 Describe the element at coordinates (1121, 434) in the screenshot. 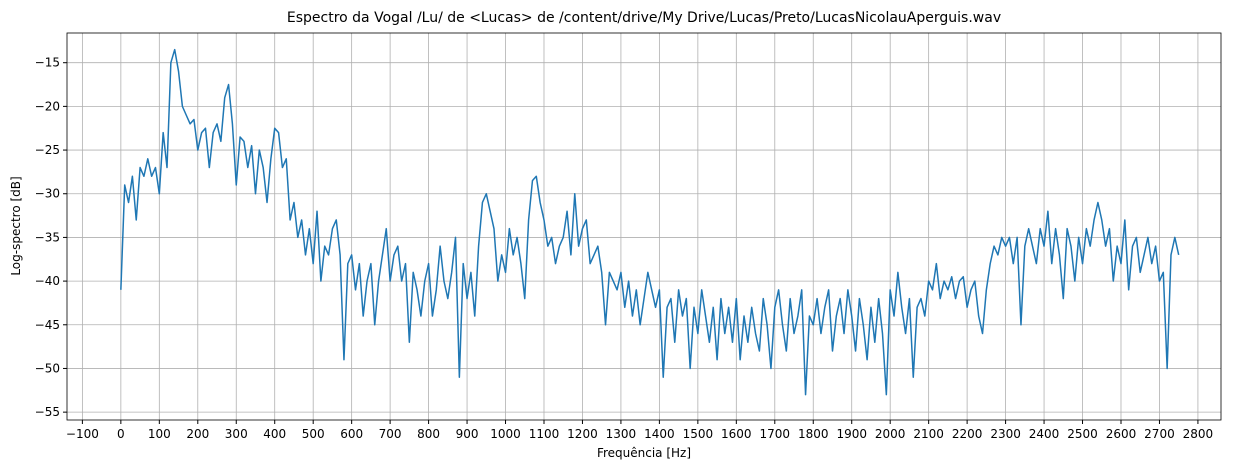

I see `x-tick-label: 2600` at that location.